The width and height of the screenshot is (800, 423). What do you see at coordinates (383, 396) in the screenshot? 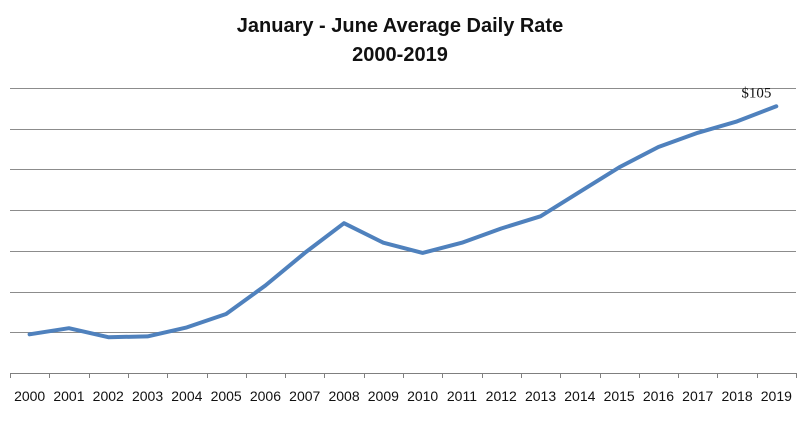
I see `x-tick-label: 2009` at bounding box center [383, 396].